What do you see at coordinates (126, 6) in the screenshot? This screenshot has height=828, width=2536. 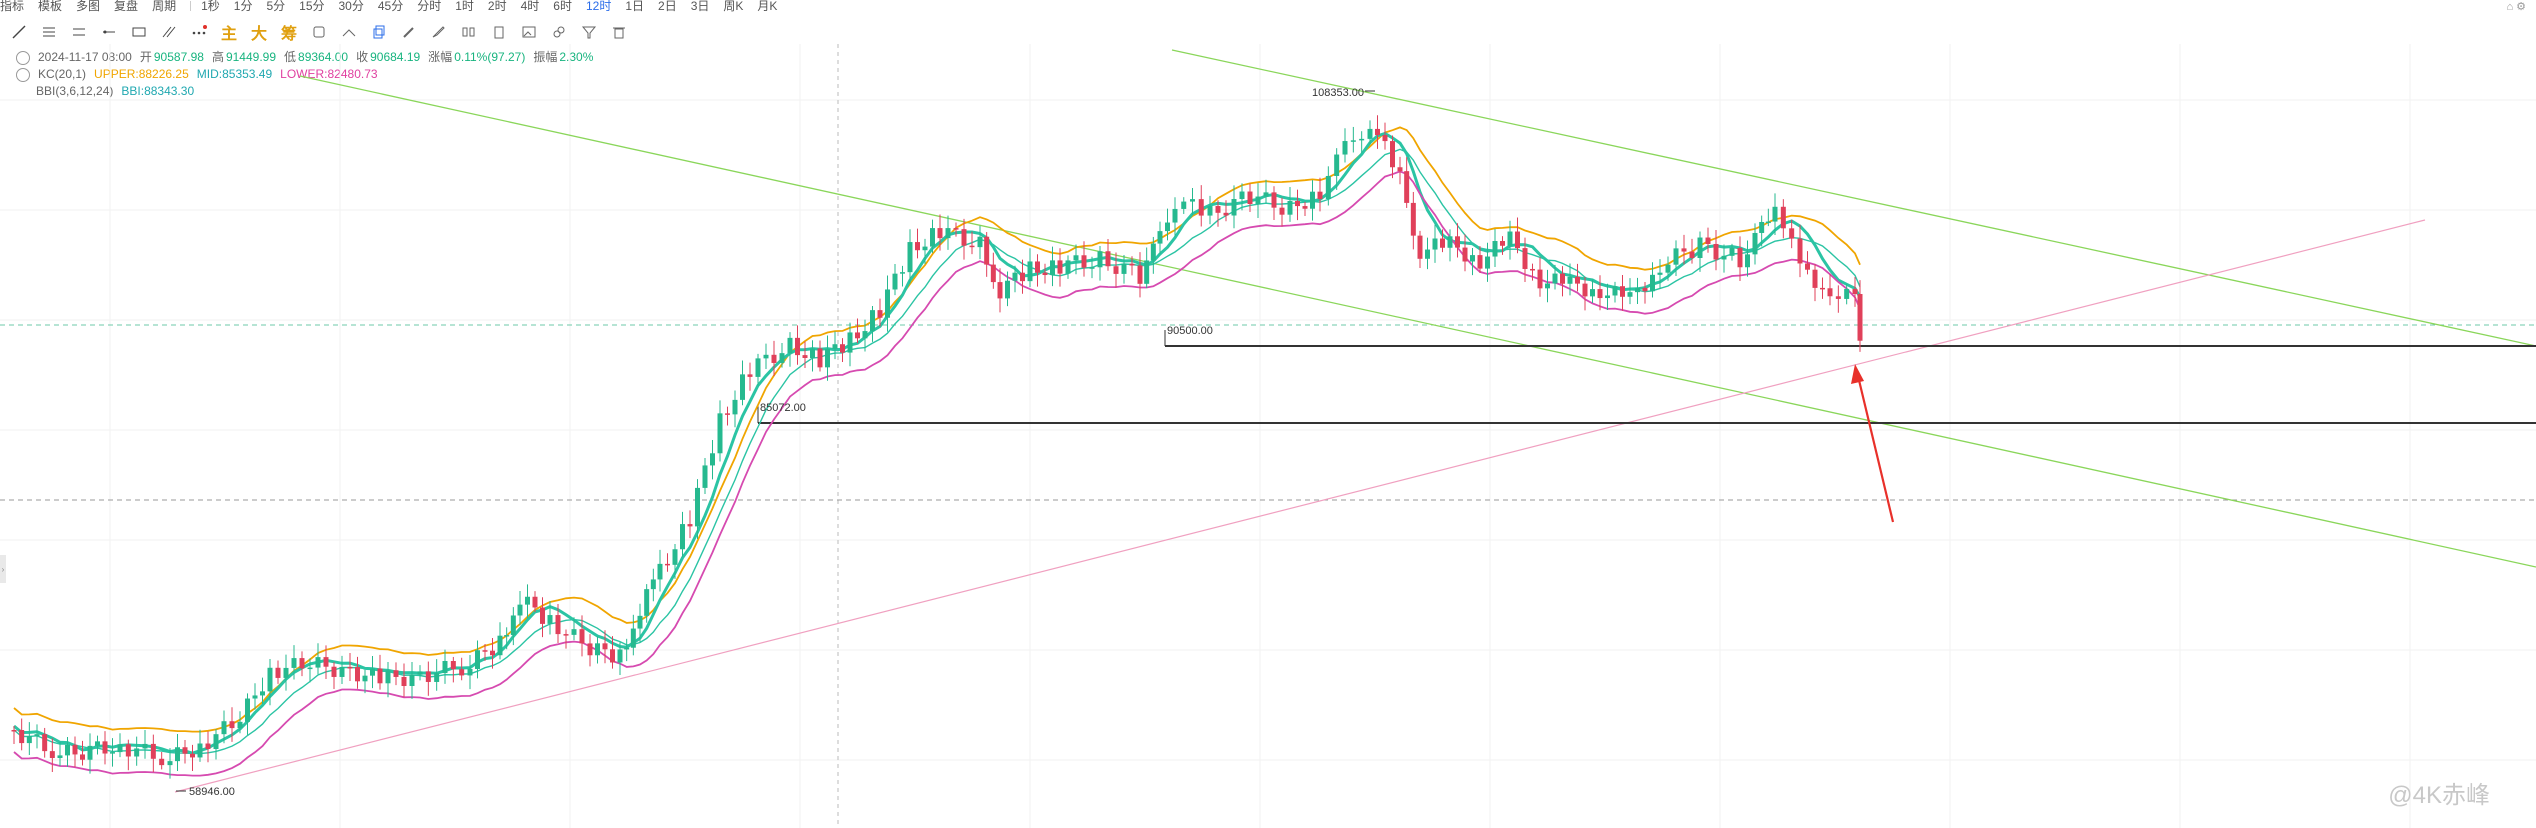 I see `topbar-item-3: 复盘` at bounding box center [126, 6].